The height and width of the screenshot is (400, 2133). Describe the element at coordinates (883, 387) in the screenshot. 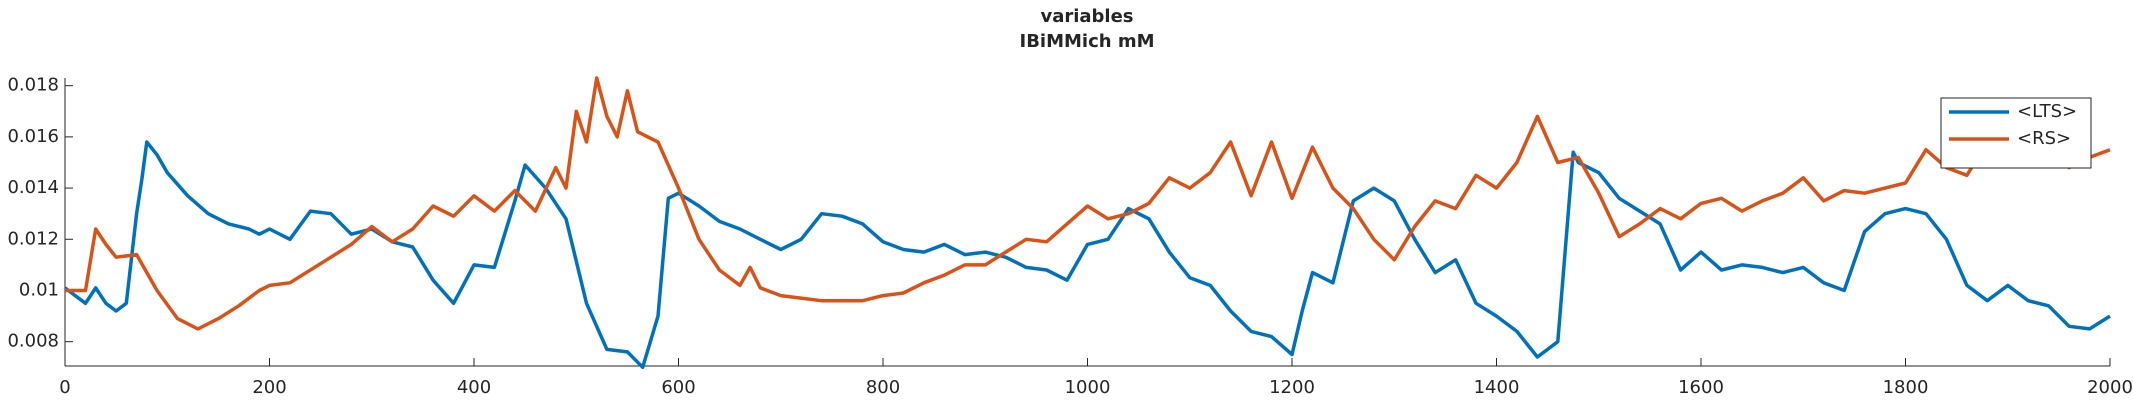

I see `x-tick-label: 800` at that location.